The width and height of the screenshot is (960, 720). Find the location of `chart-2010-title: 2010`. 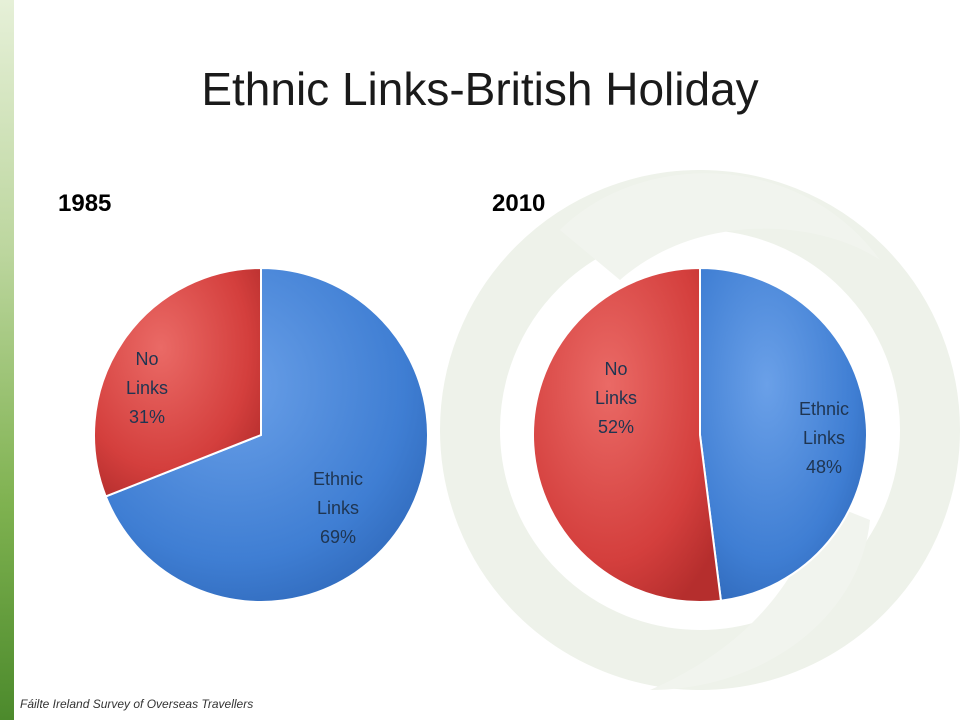

chart-2010-title: 2010 is located at coordinates (519, 203).